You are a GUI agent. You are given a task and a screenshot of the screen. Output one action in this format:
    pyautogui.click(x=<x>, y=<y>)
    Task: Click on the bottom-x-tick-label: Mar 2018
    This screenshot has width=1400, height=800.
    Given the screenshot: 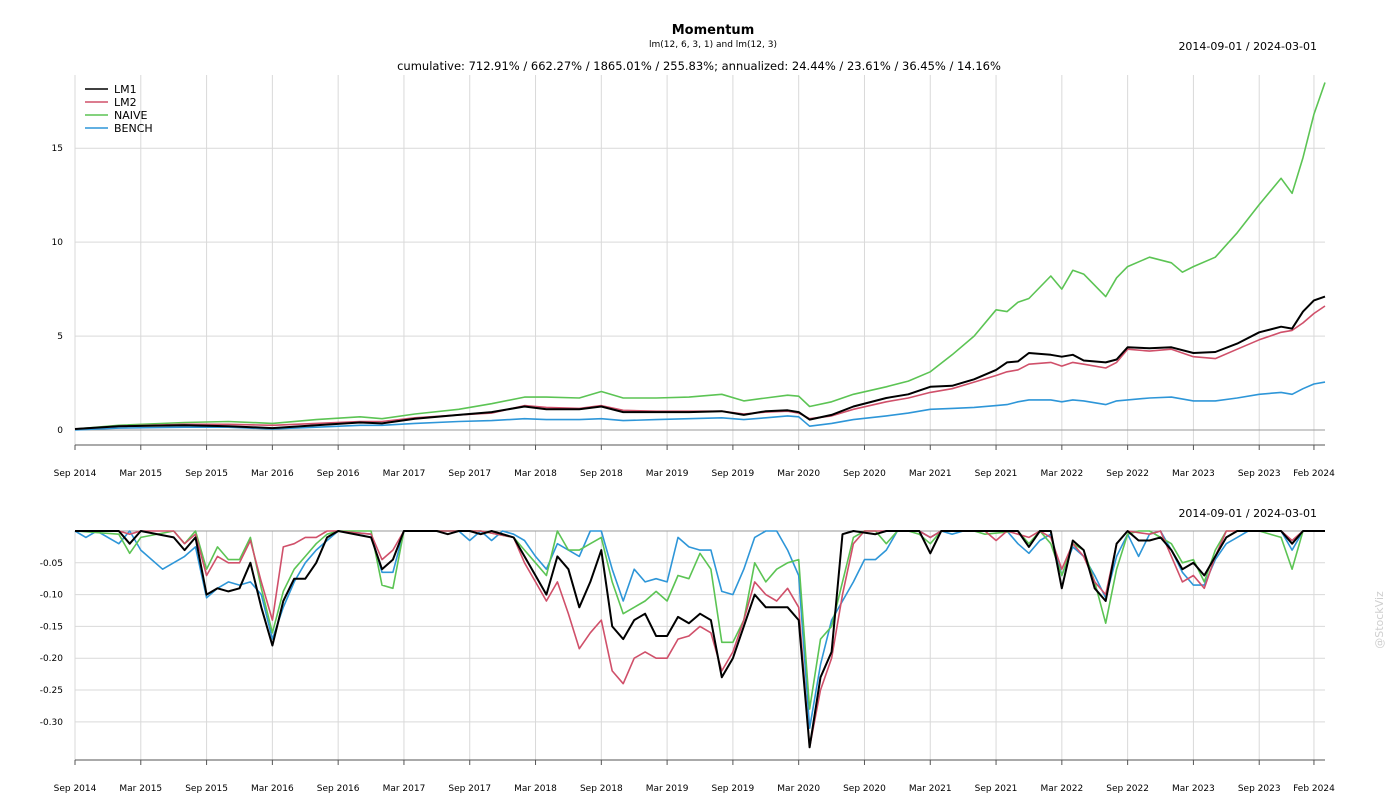 What is the action you would take?
    pyautogui.click(x=535, y=789)
    